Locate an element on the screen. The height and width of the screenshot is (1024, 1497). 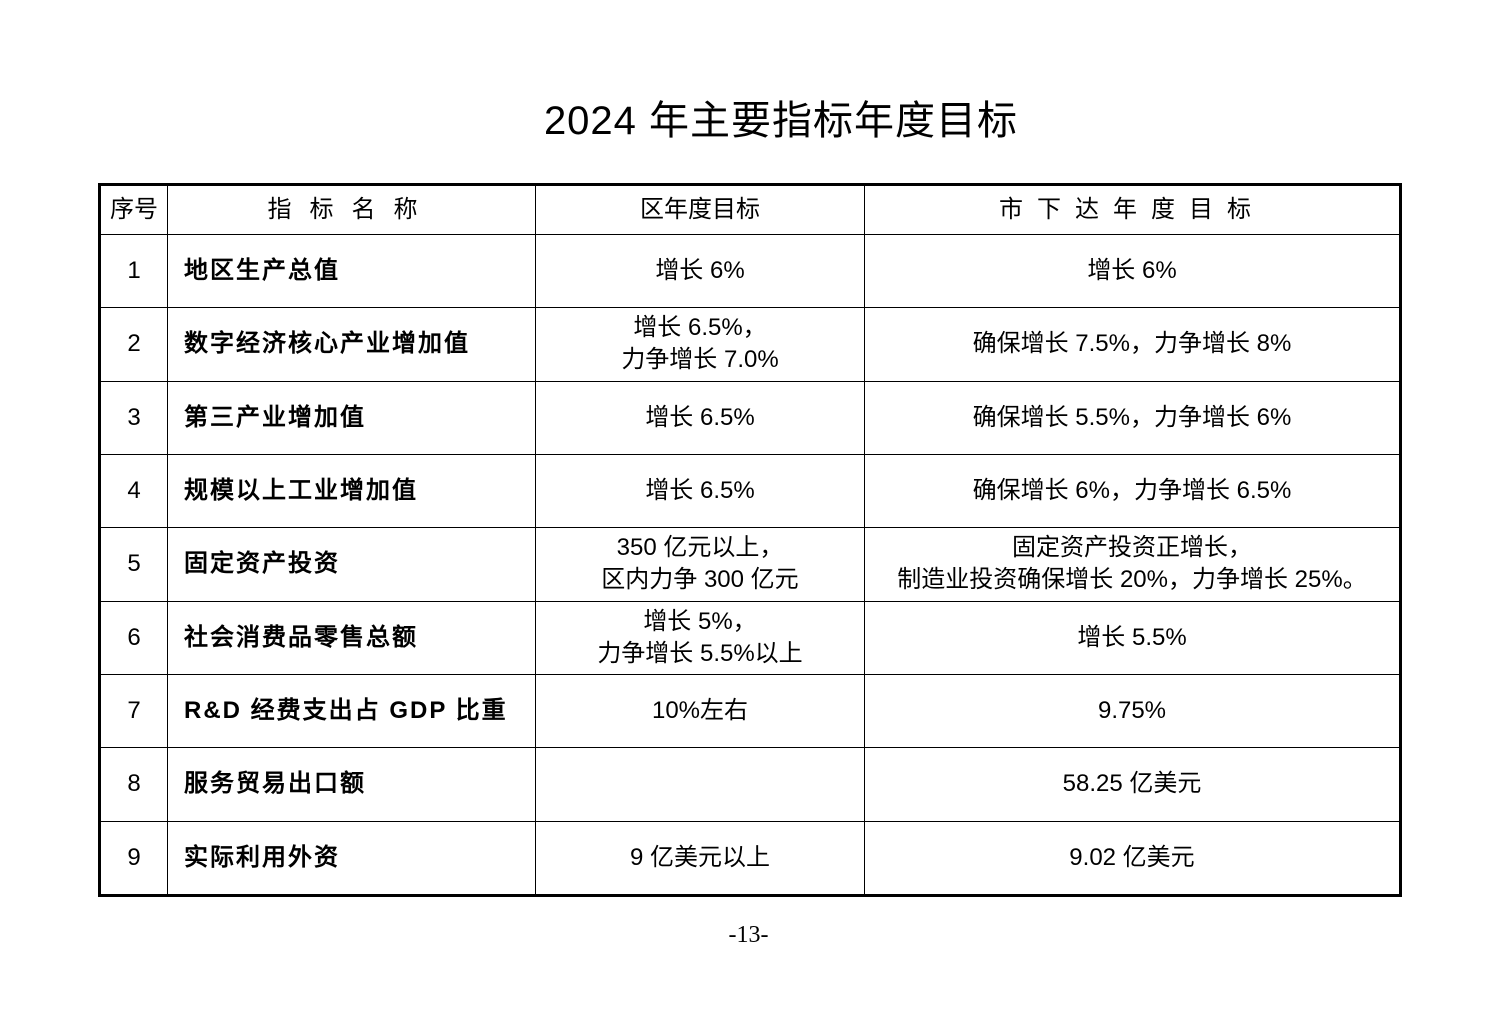
row-number: 9 is located at coordinates (133, 858).